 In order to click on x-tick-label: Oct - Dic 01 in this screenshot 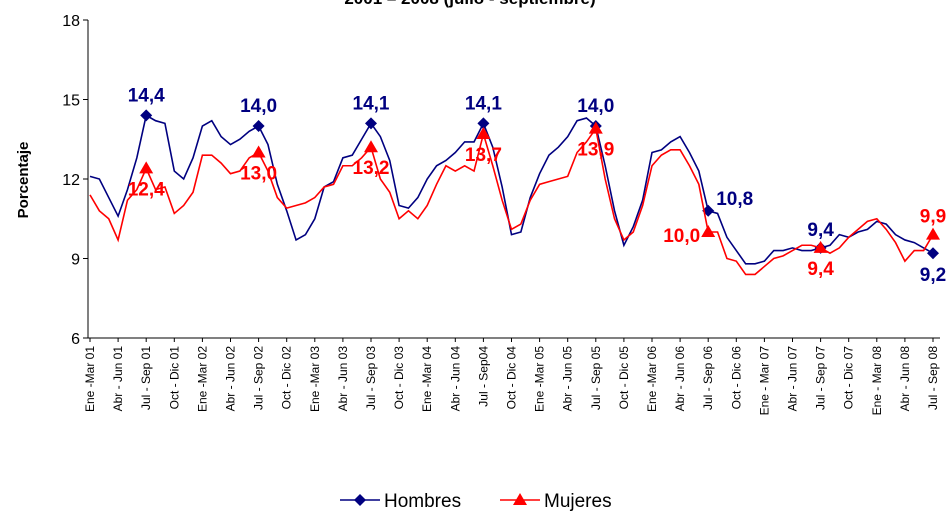, I will do `click(174, 378)`.